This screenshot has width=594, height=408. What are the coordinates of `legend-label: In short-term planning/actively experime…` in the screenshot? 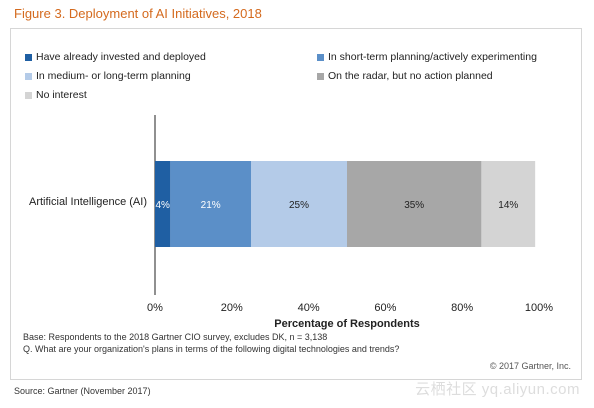 It's located at (432, 57).